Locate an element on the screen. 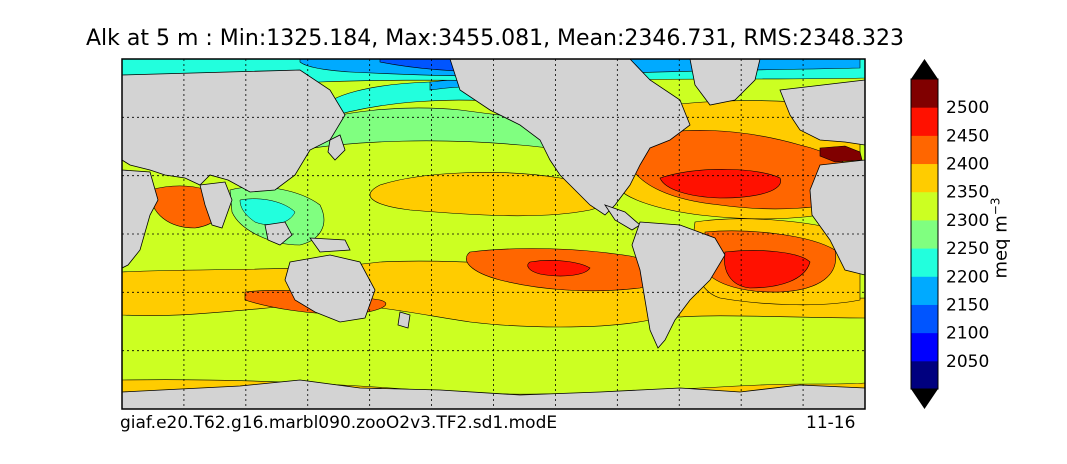 This screenshot has width=1067, height=464. land-africa-east is located at coordinates (140, 219).